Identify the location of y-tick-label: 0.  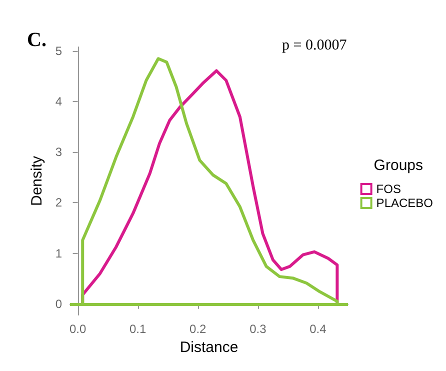
(58, 303).